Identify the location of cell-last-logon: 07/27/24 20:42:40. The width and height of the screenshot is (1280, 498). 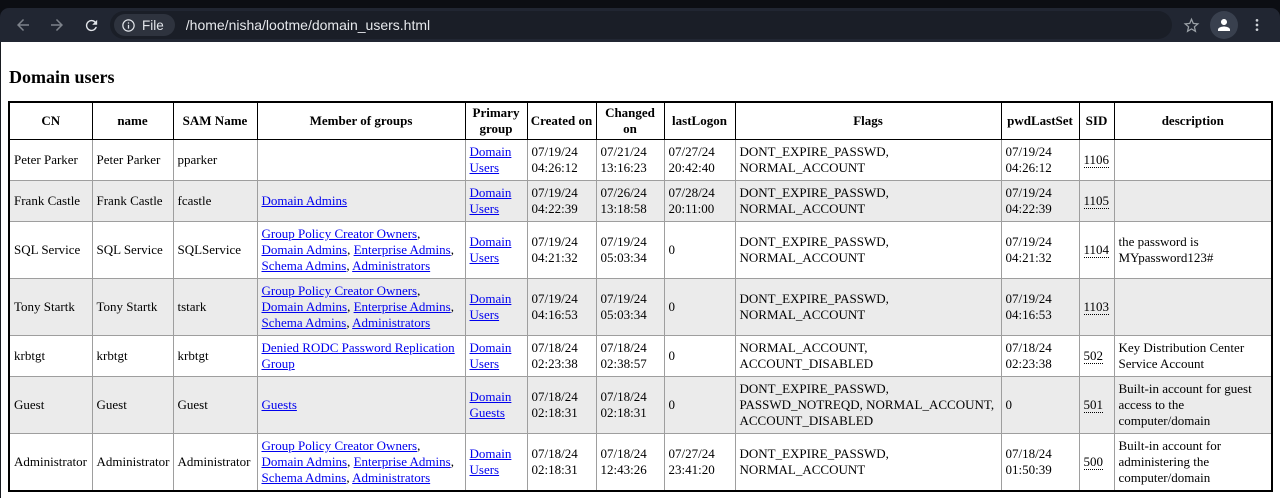
(699, 160).